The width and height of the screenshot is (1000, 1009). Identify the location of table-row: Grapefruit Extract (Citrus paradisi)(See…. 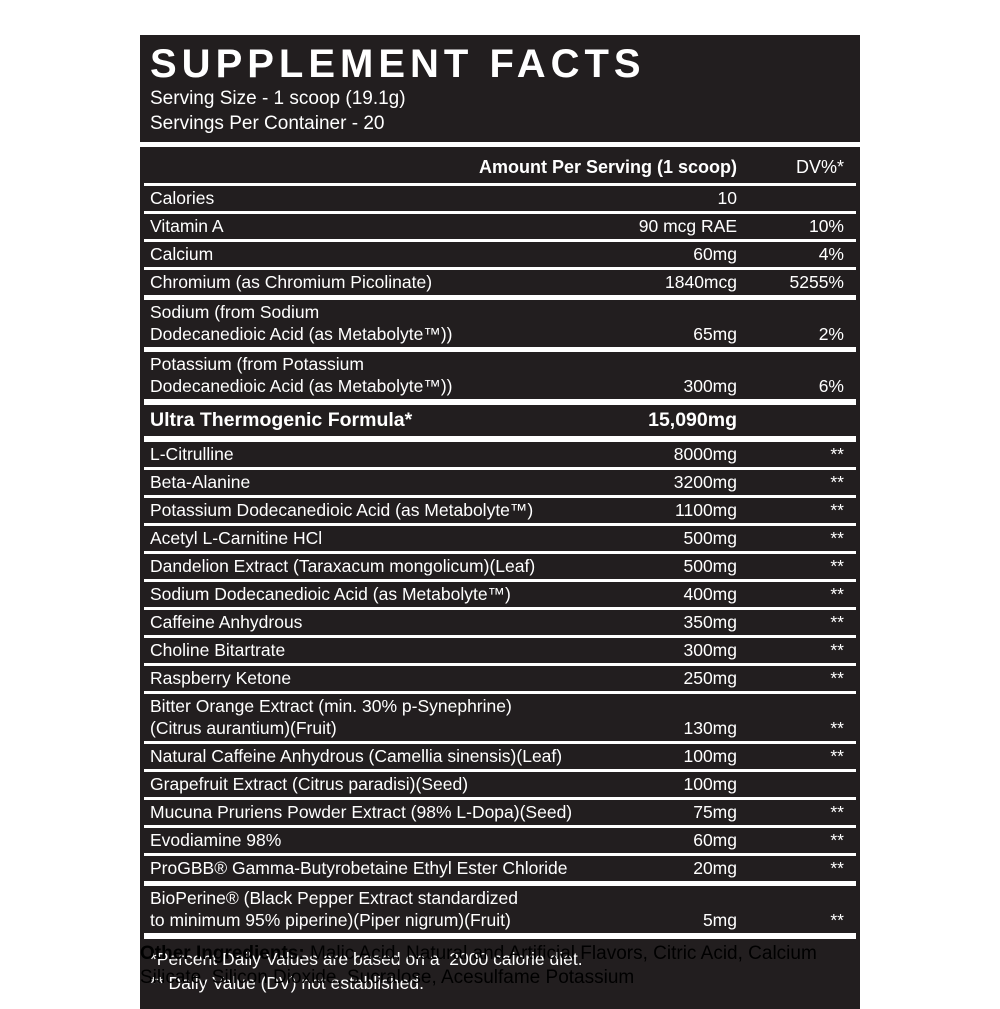
(500, 783).